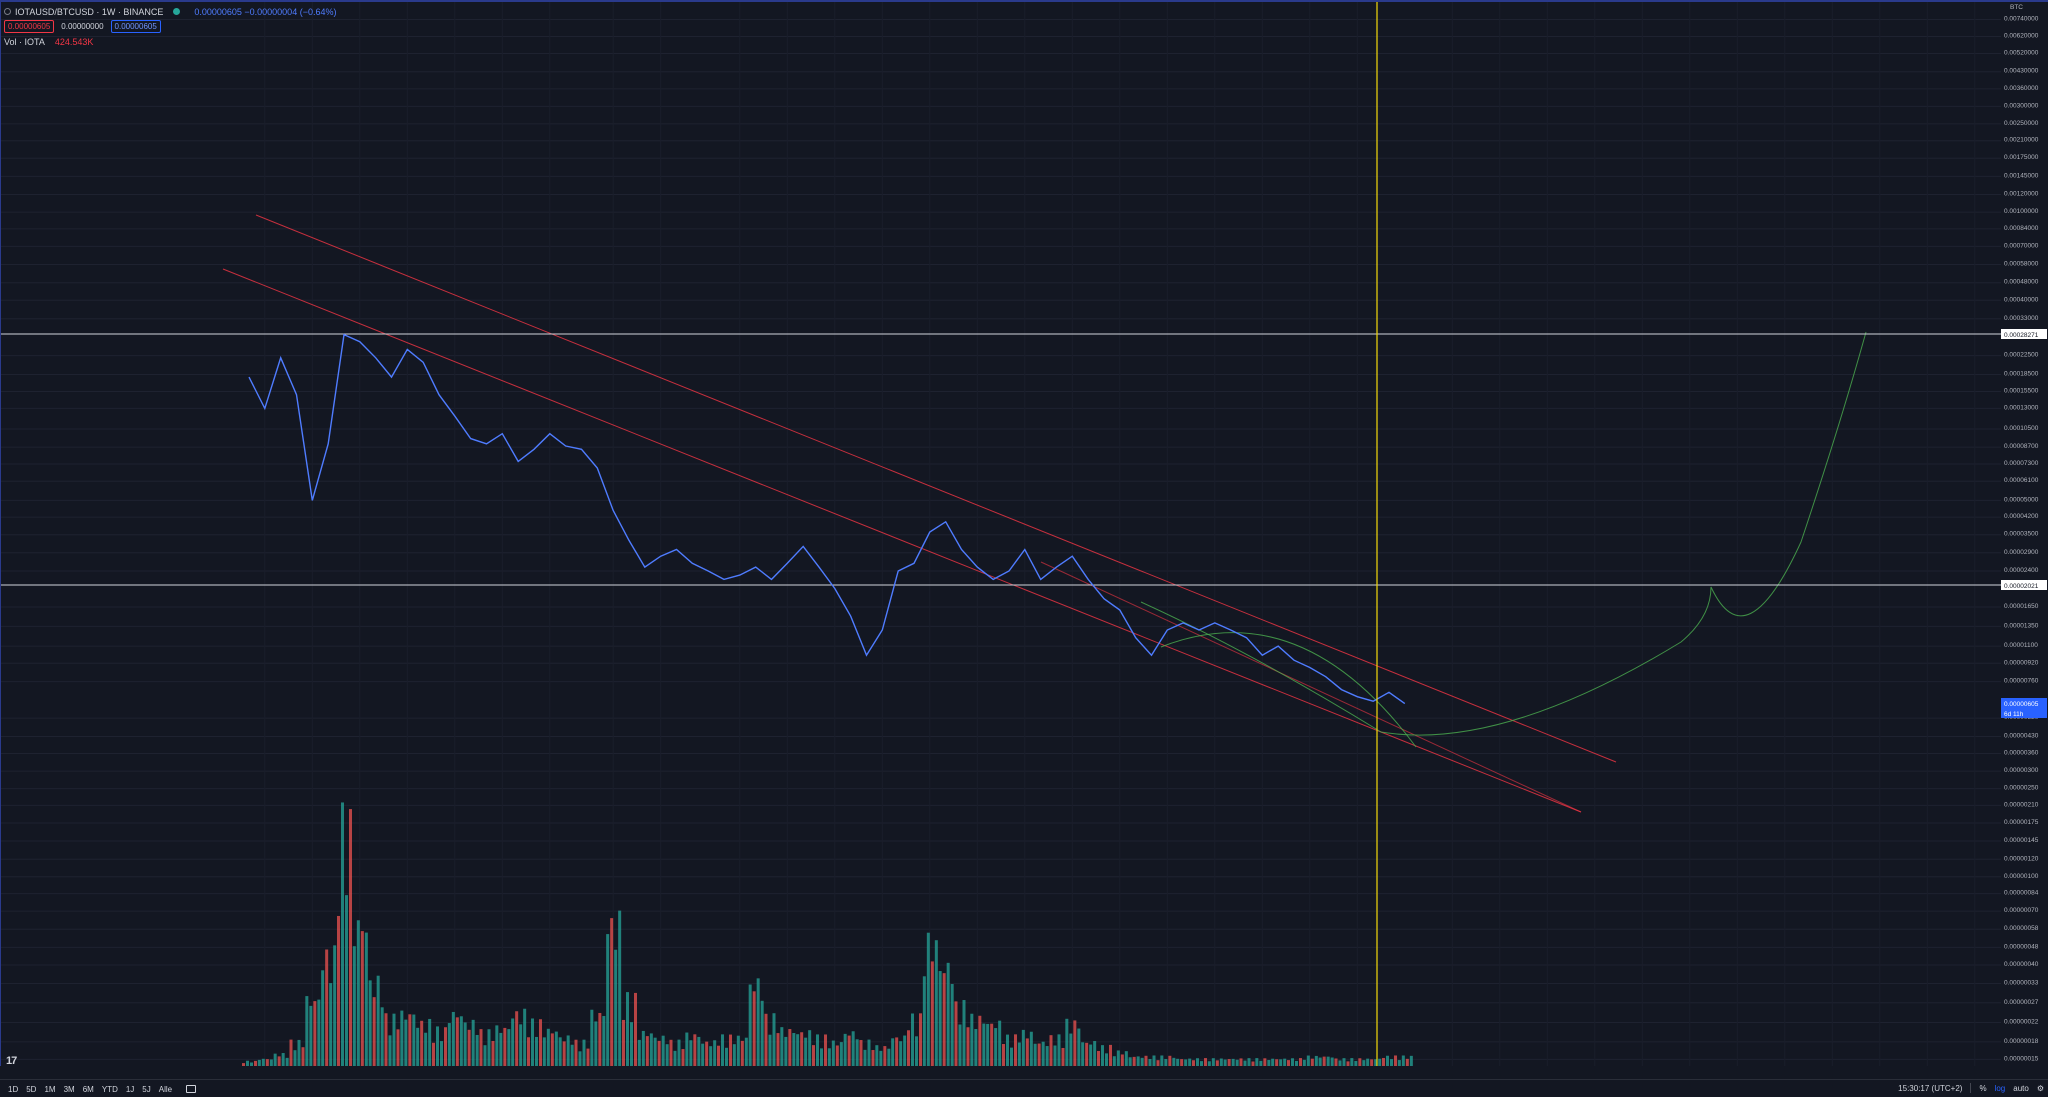 The height and width of the screenshot is (1097, 2048). What do you see at coordinates (2000, 1088) in the screenshot?
I see `log-toggle: log` at bounding box center [2000, 1088].